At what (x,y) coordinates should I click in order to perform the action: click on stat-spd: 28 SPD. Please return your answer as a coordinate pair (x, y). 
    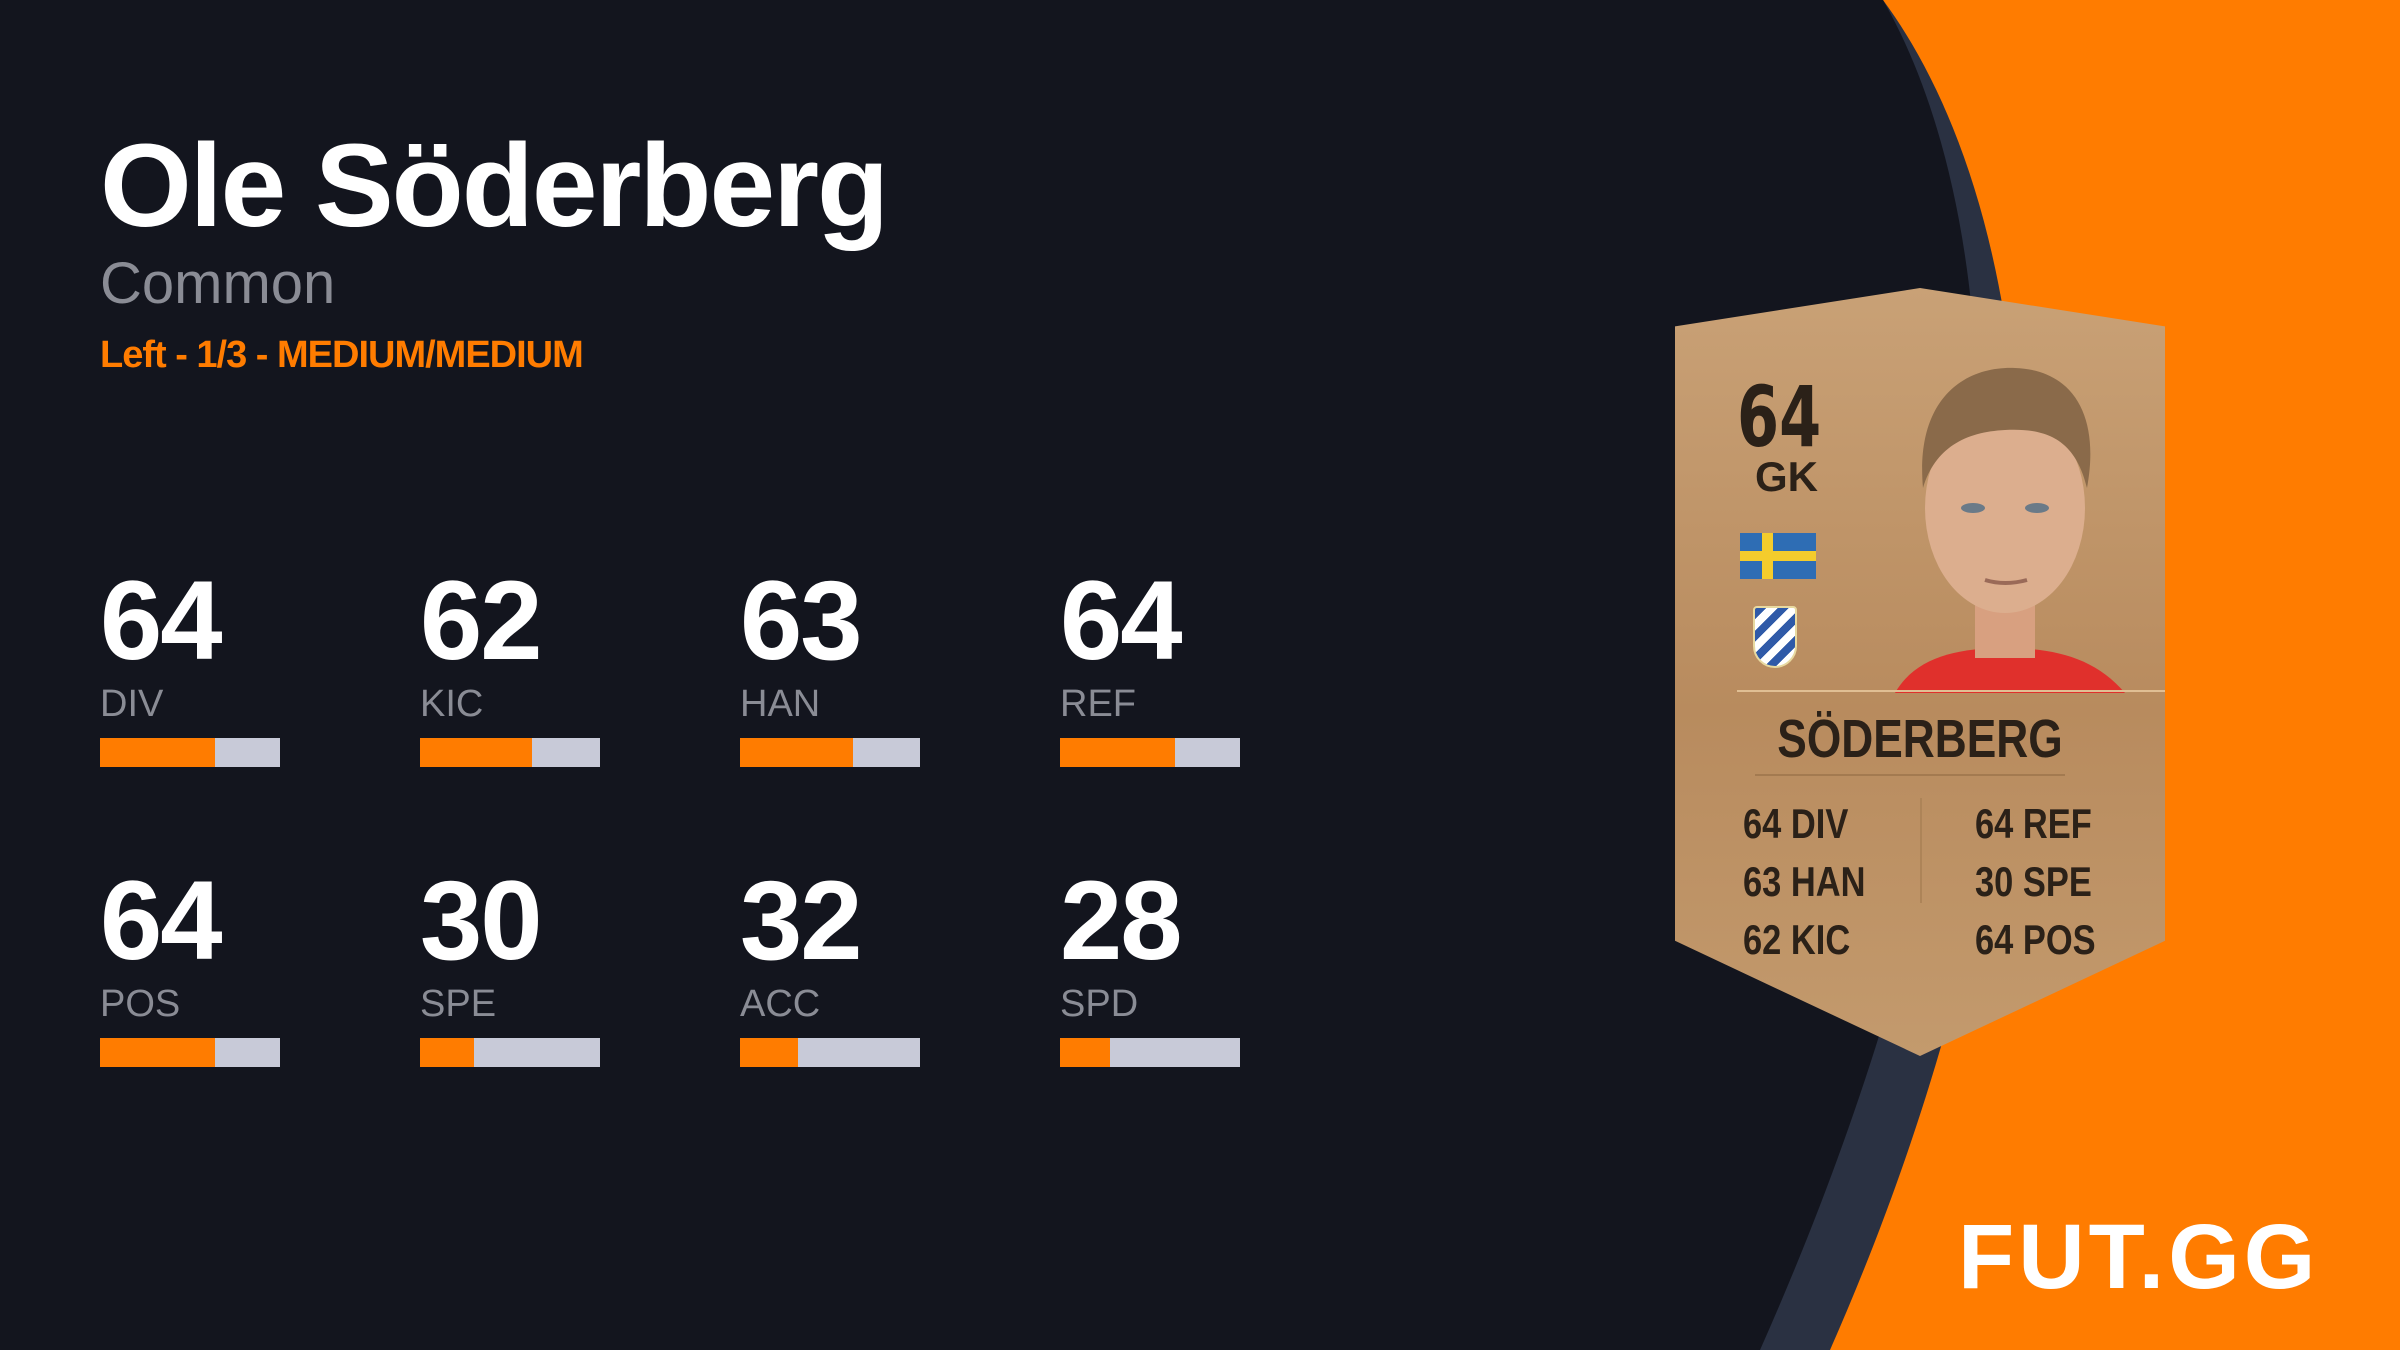
    Looking at the image, I should click on (1150, 966).